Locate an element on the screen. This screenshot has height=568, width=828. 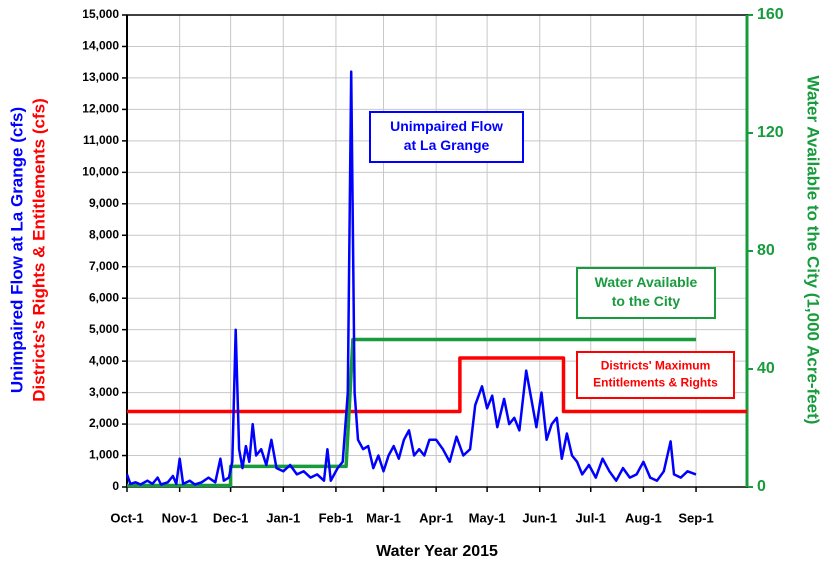
x-tick-label: Jun-1 is located at coordinates (539, 517).